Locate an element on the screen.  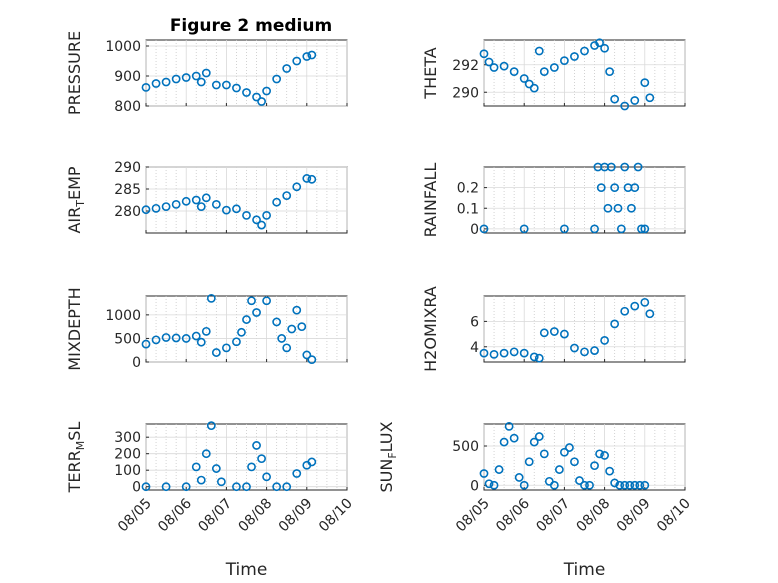
subplot-third-left: 0 500 1000 MIXDEPTH is located at coordinates (206, 329).